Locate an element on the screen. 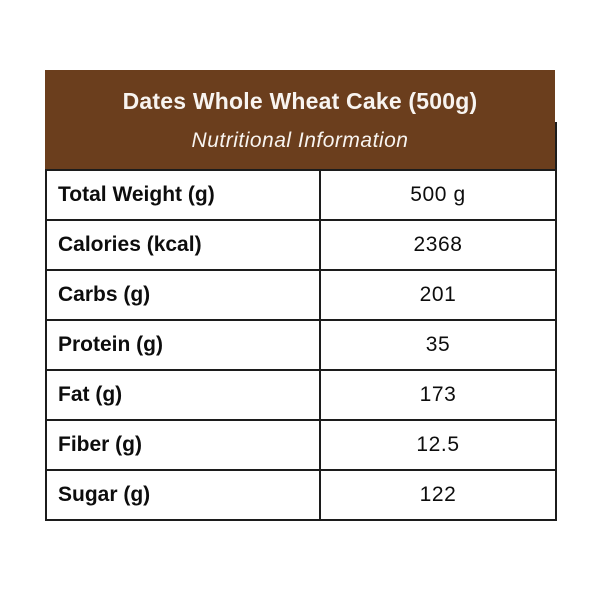 The image size is (600, 600). row-value: 173 is located at coordinates (438, 395).